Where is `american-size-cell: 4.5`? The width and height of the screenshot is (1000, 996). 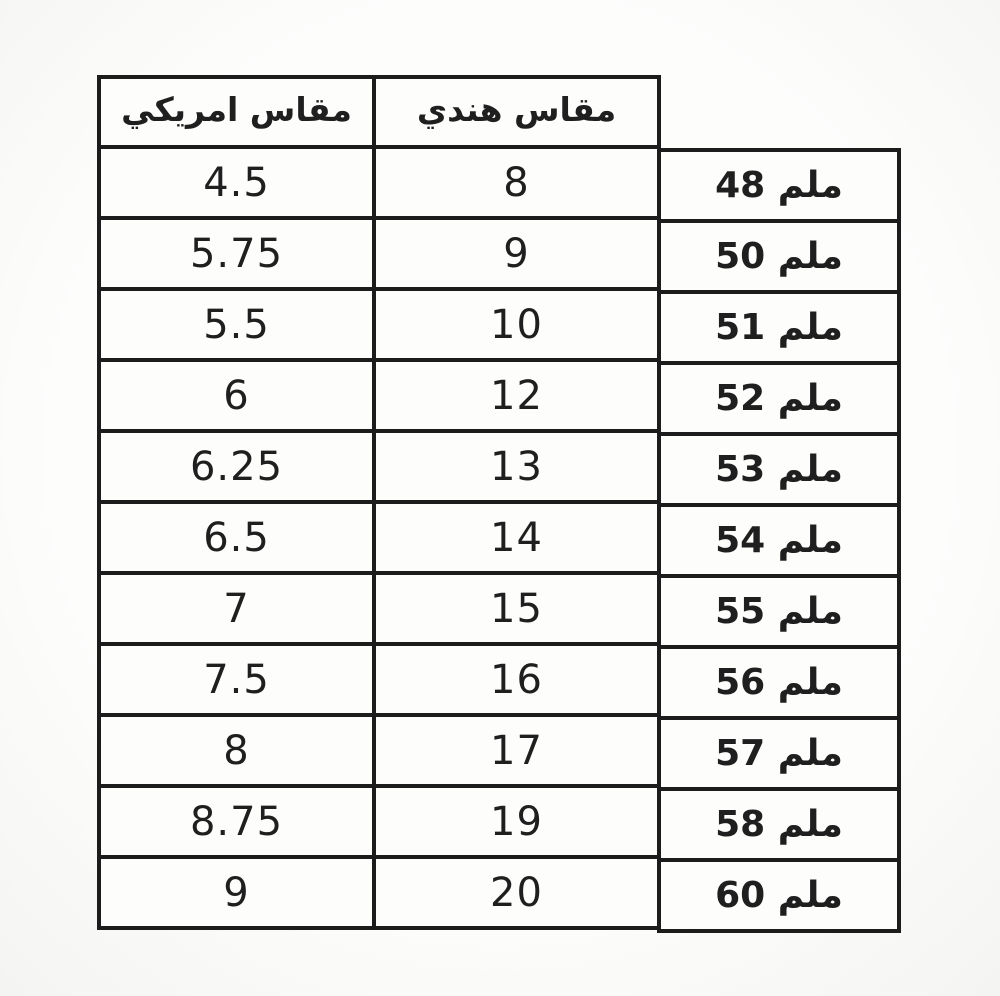 american-size-cell: 4.5 is located at coordinates (236, 182).